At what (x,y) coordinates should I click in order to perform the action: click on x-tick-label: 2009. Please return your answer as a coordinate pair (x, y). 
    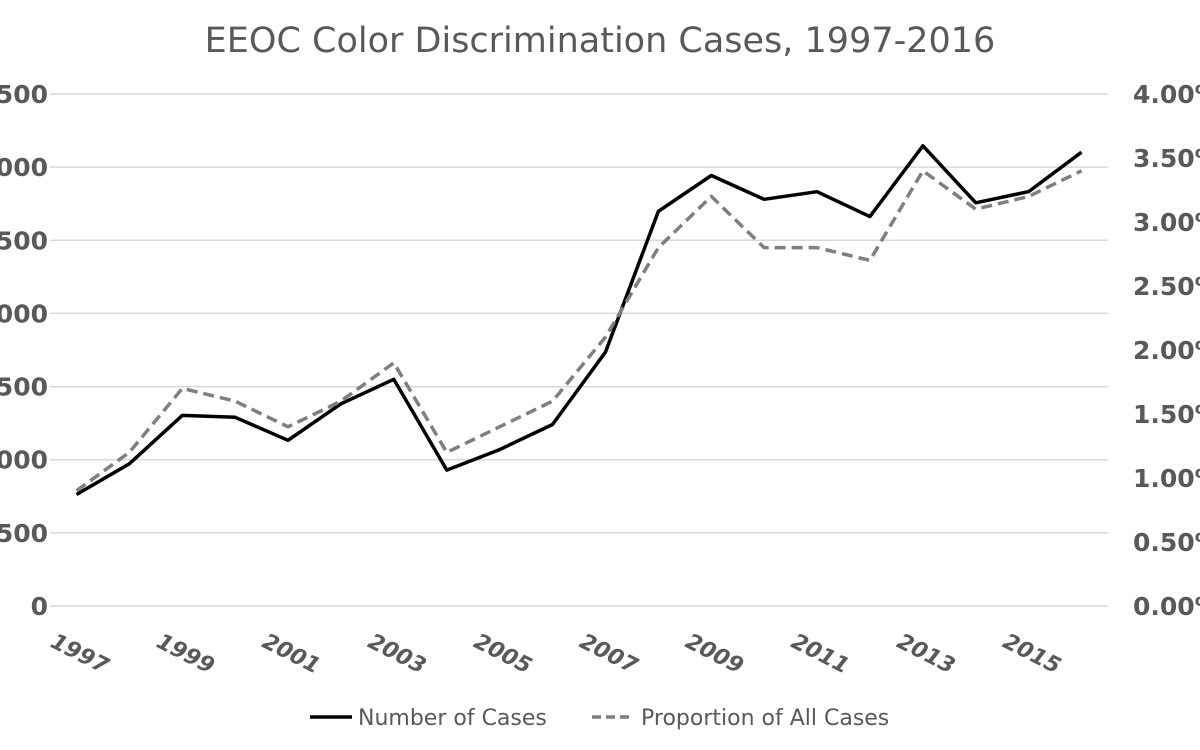
    Looking at the image, I should click on (714, 654).